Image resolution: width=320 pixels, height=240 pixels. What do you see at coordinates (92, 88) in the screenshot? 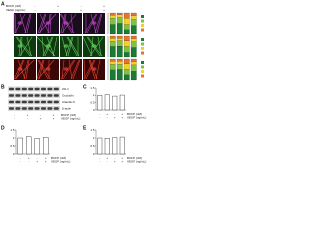
I see `y-tick-label: 1.5` at bounding box center [92, 88].